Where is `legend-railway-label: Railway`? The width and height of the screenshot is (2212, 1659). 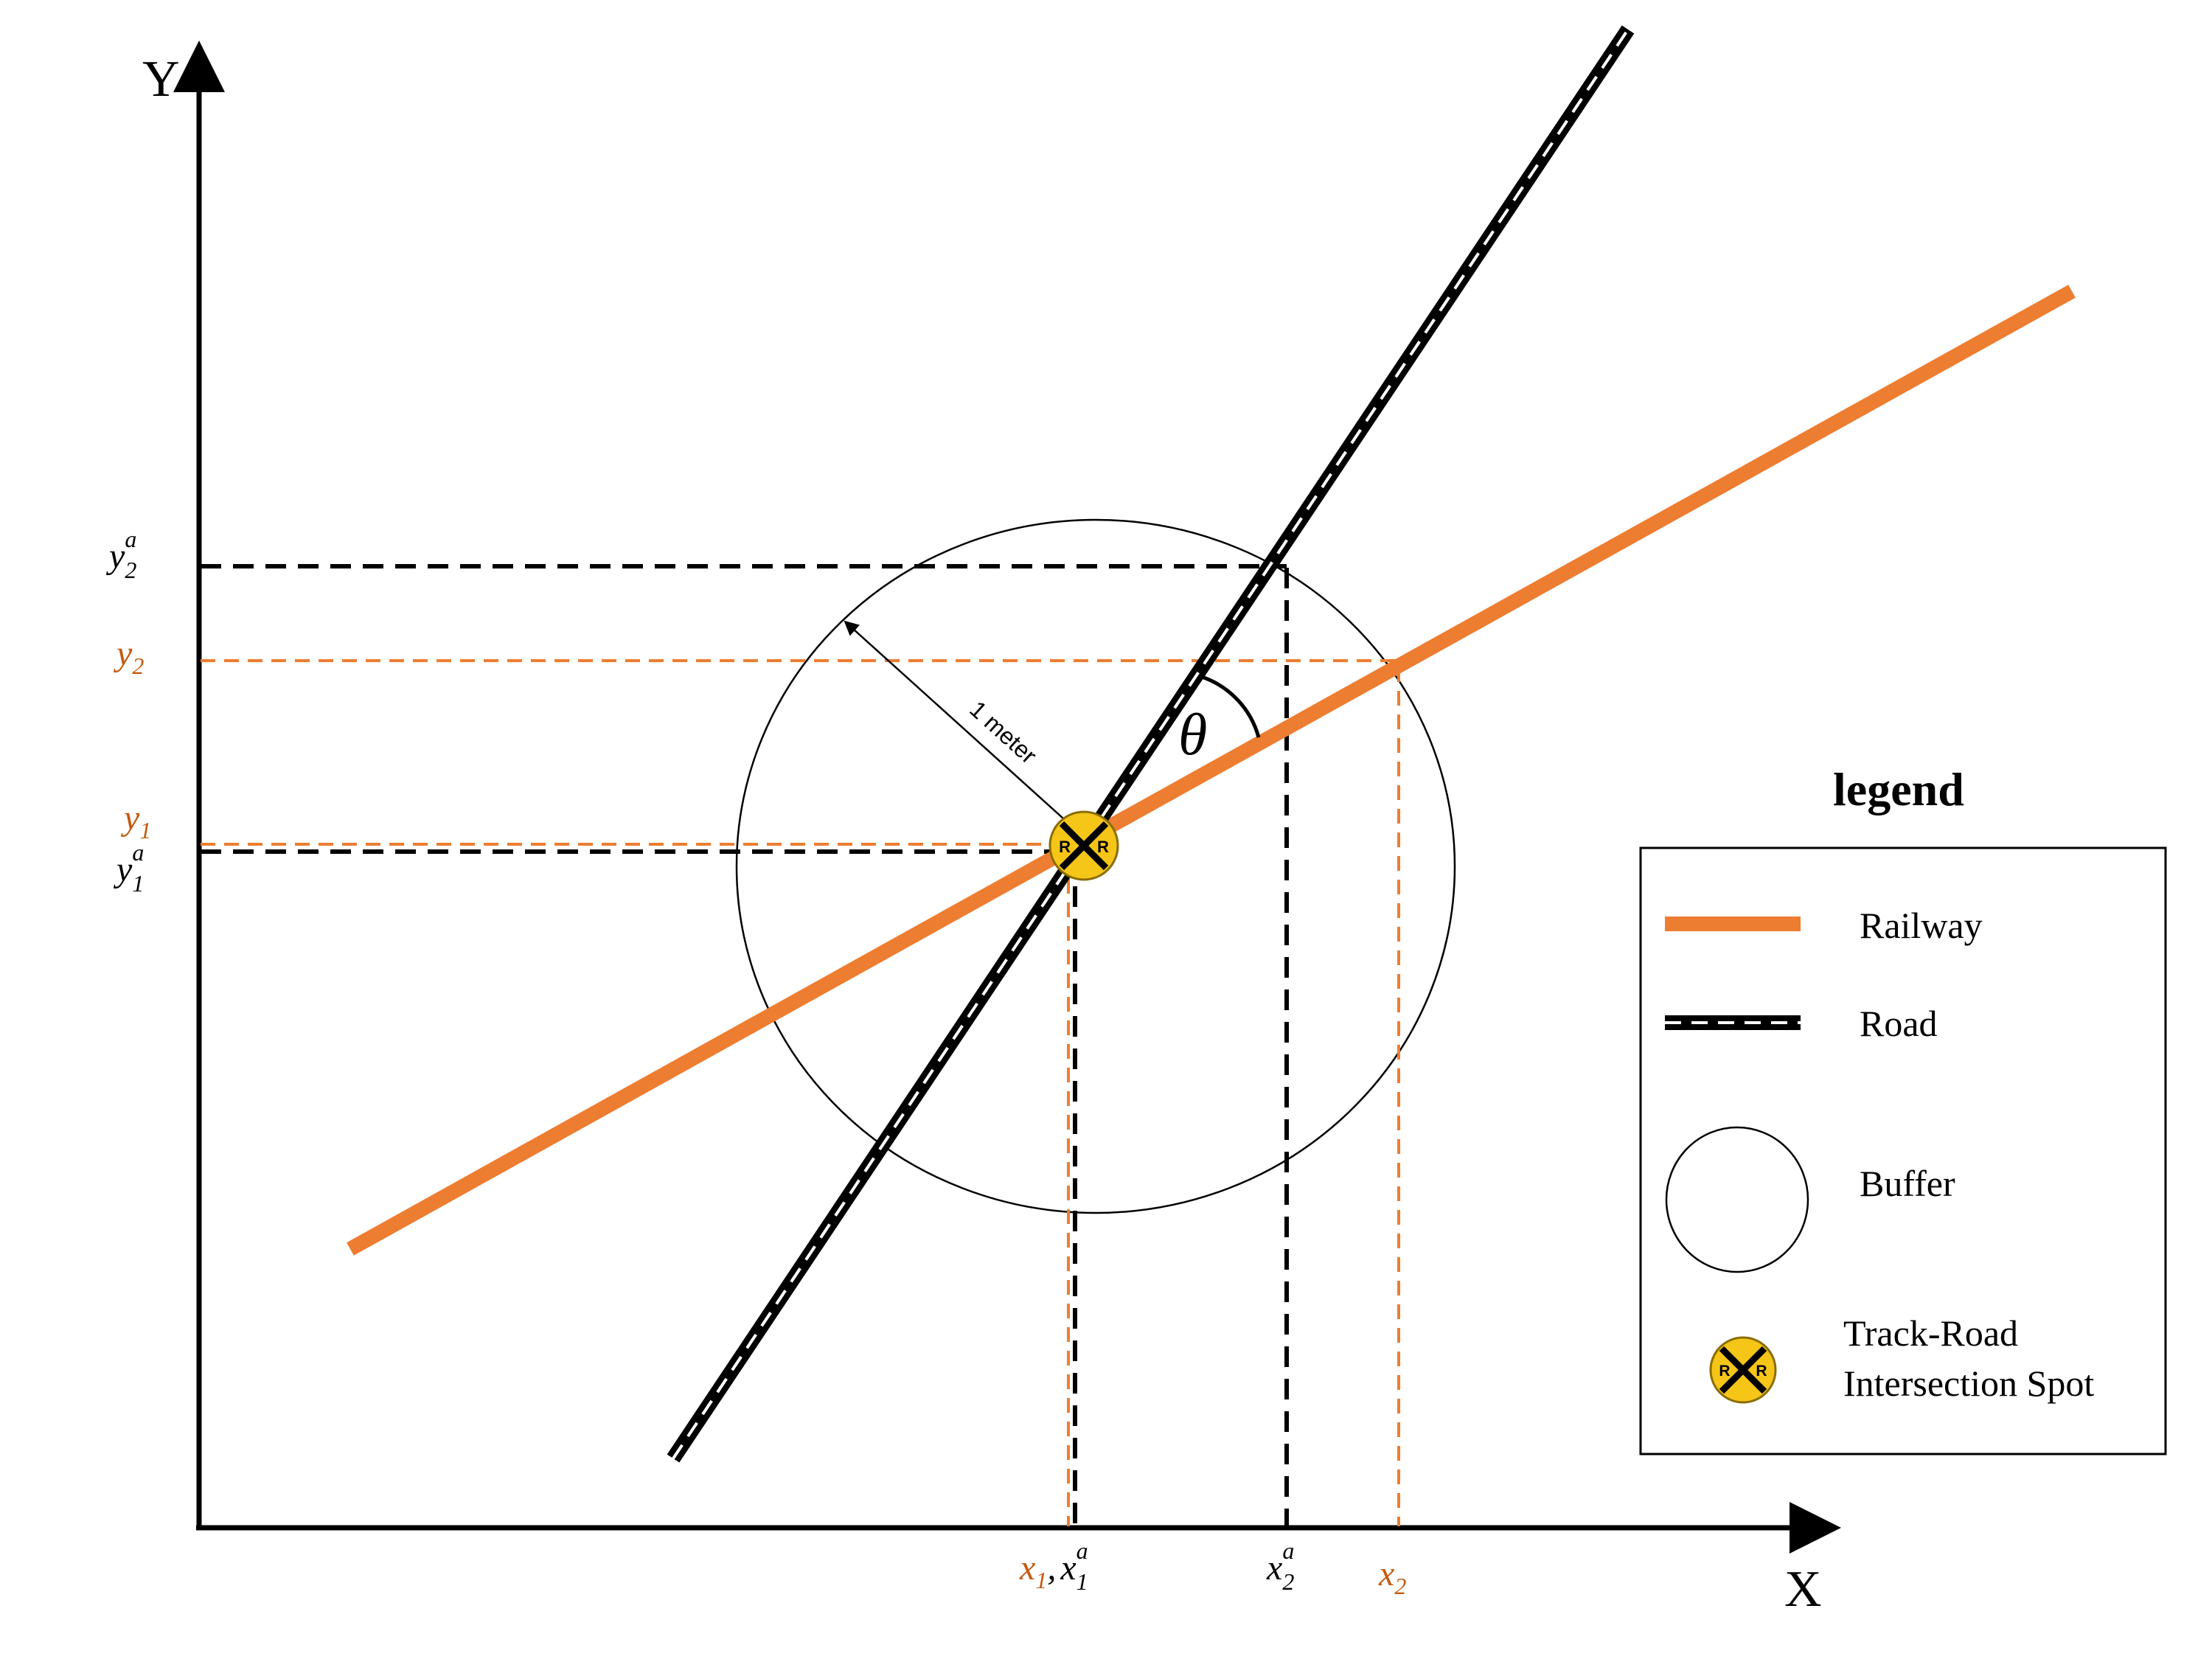
legend-railway-label: Railway is located at coordinates (1921, 925).